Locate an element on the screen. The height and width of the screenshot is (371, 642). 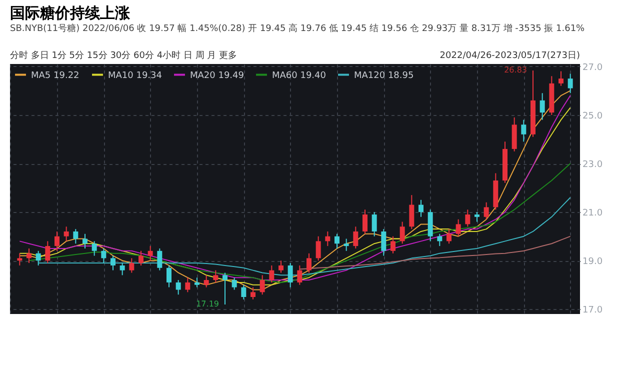
y-tick-label: 27.0 is located at coordinates (592, 67).